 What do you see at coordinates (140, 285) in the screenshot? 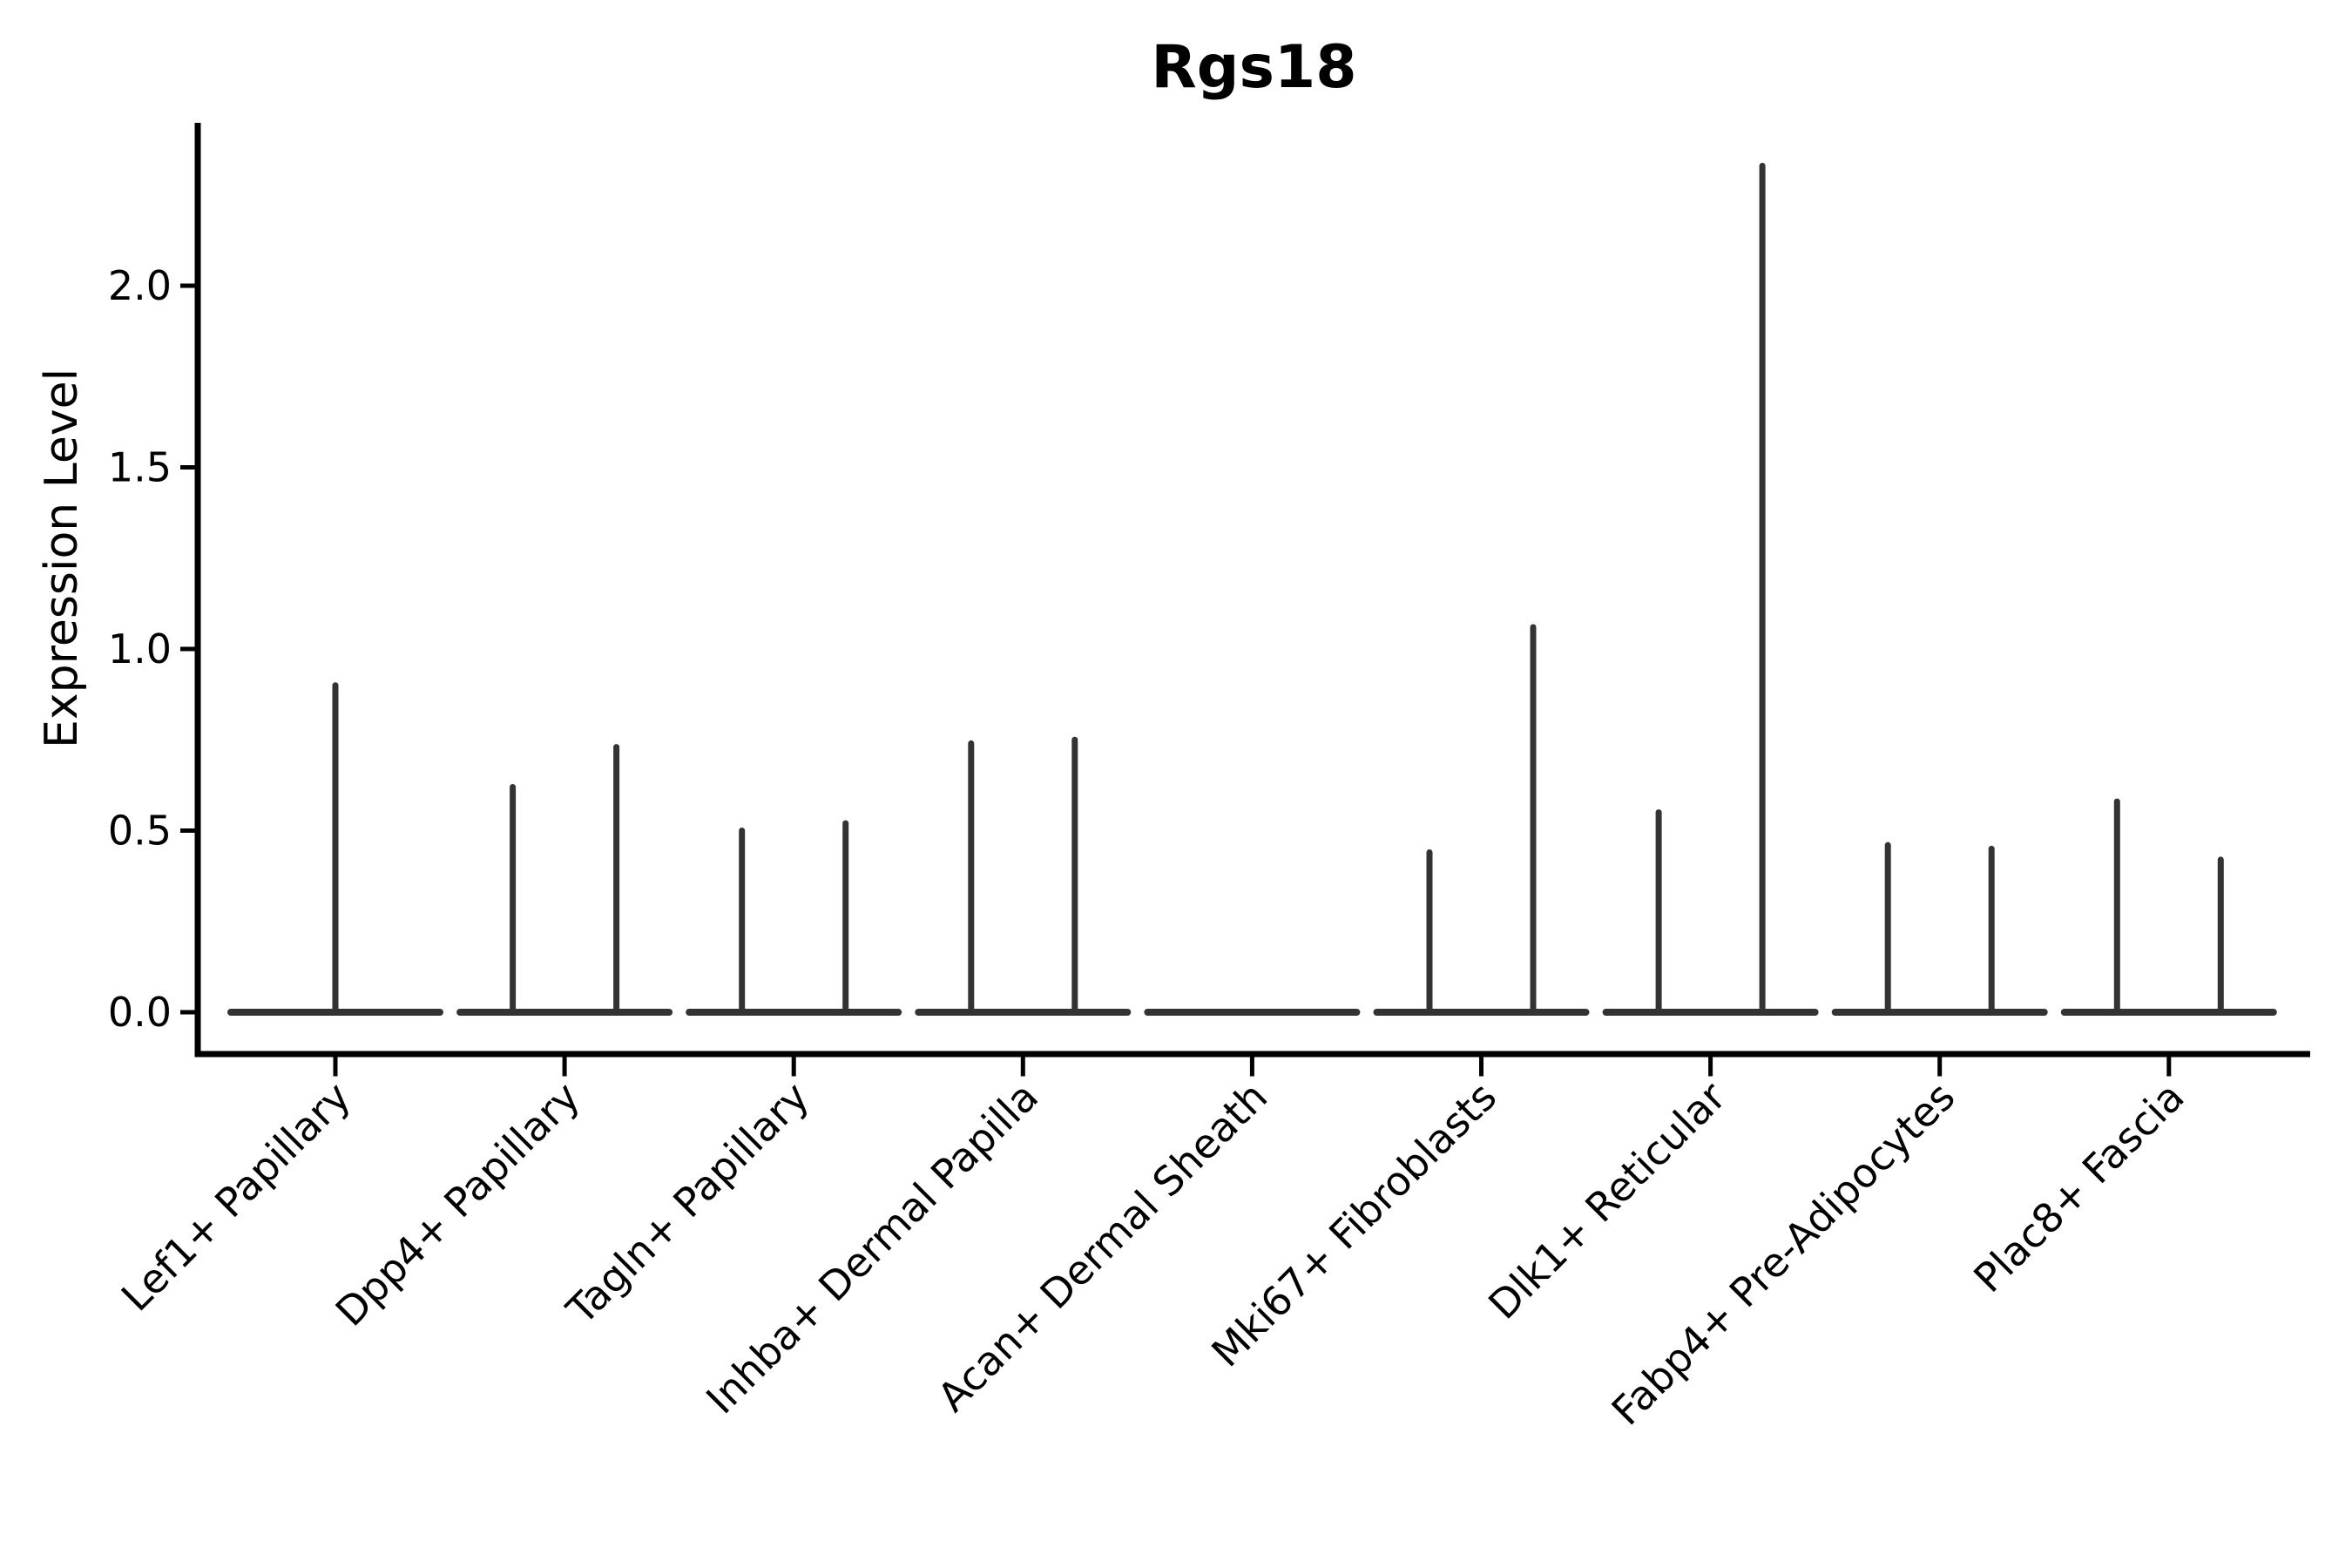
I see `y-tick-label: 2.0` at bounding box center [140, 285].